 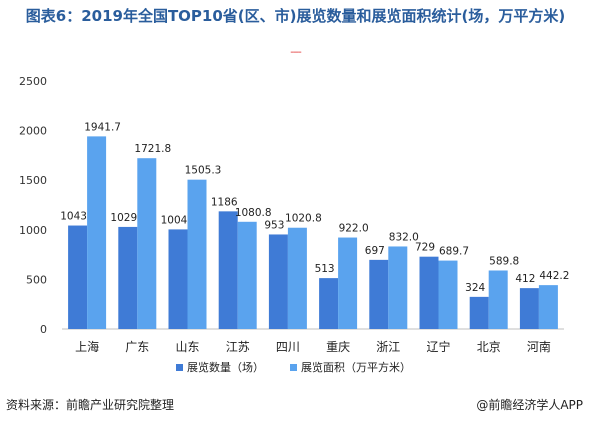 What do you see at coordinates (388, 347) in the screenshot?
I see `x-tick-label: 浙江` at bounding box center [388, 347].